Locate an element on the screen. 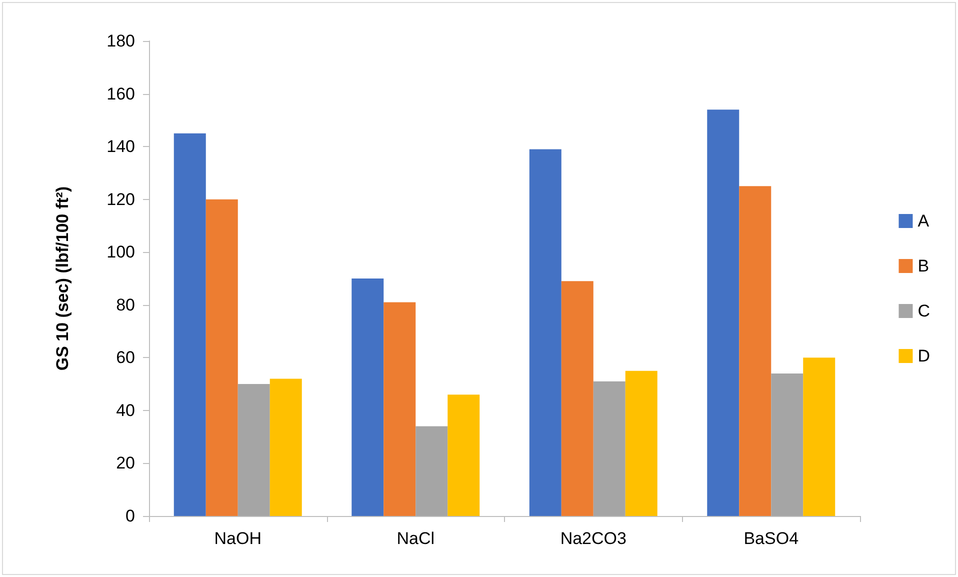  x-tick-label: NaCl is located at coordinates (415, 538).